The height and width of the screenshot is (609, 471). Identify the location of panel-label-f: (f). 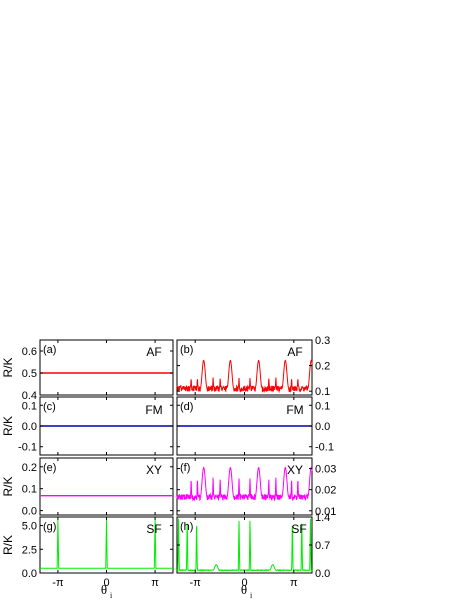
(185, 468).